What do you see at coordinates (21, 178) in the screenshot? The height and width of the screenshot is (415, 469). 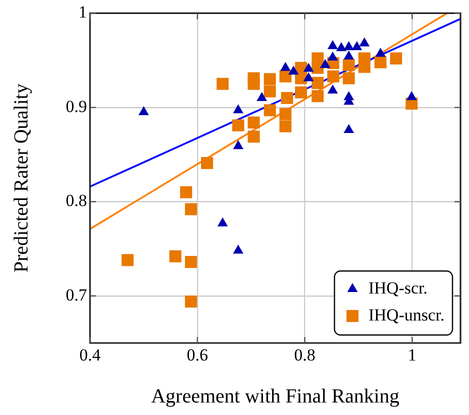 I see `y-axis-title: Predicted Rater Quality` at bounding box center [21, 178].